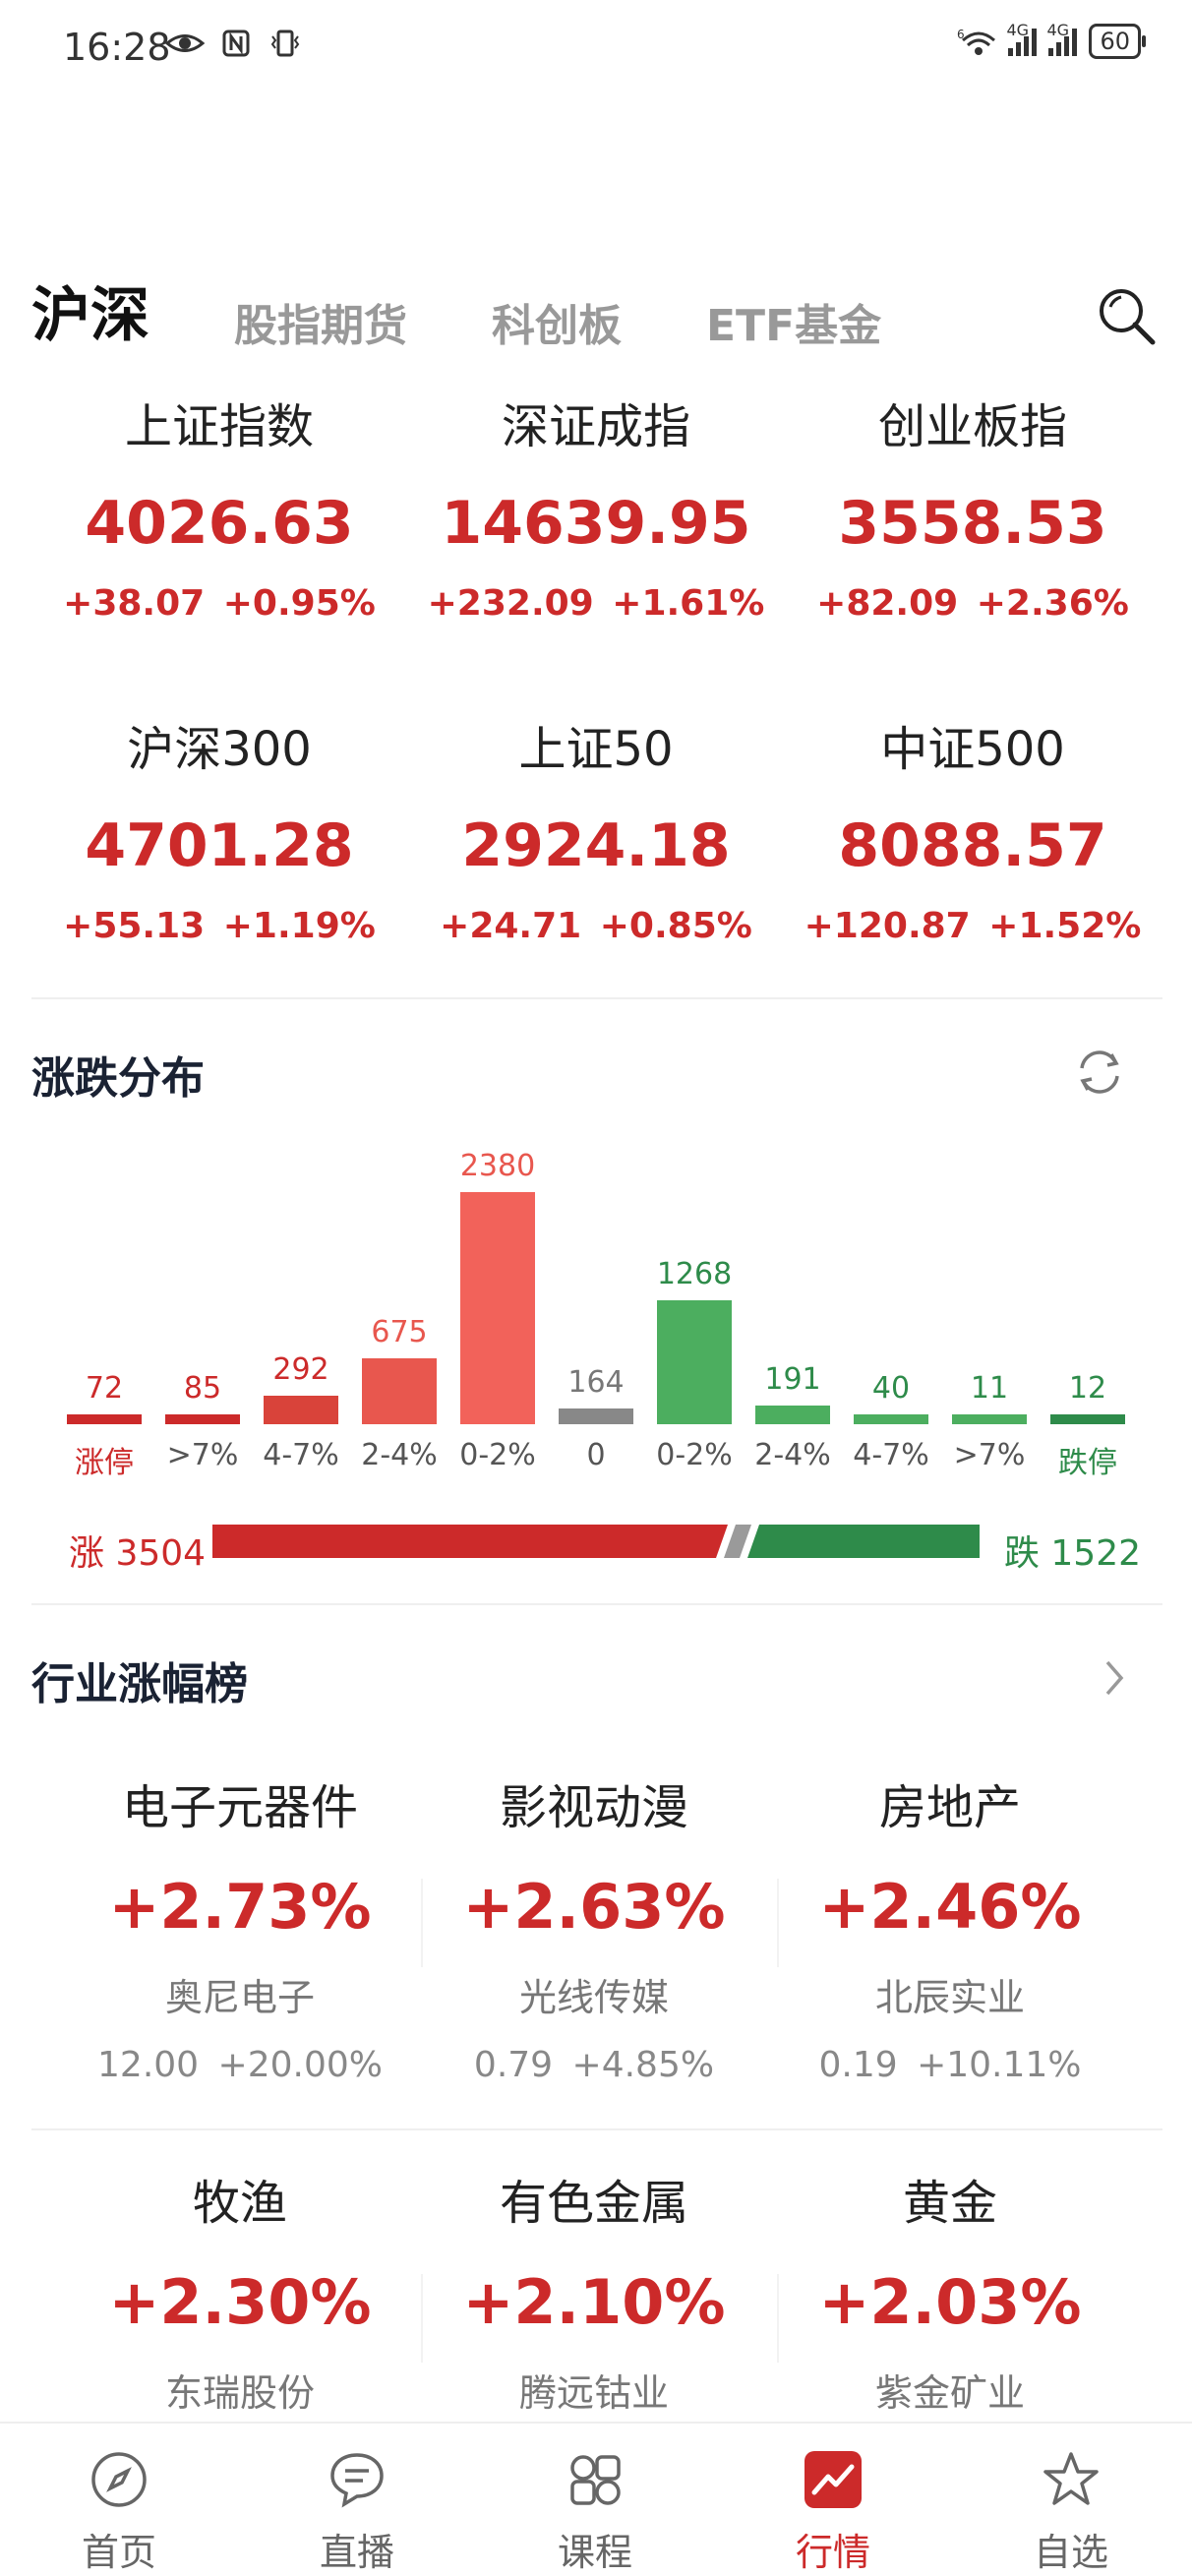 The width and height of the screenshot is (1192, 2576). I want to click on ratio-gap-mark, so click(738, 1541).